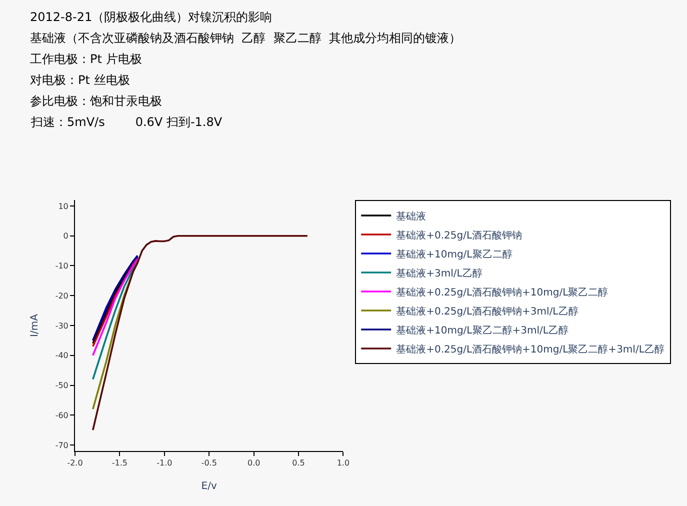  I want to click on x-tick-label: -0.5, so click(209, 463).